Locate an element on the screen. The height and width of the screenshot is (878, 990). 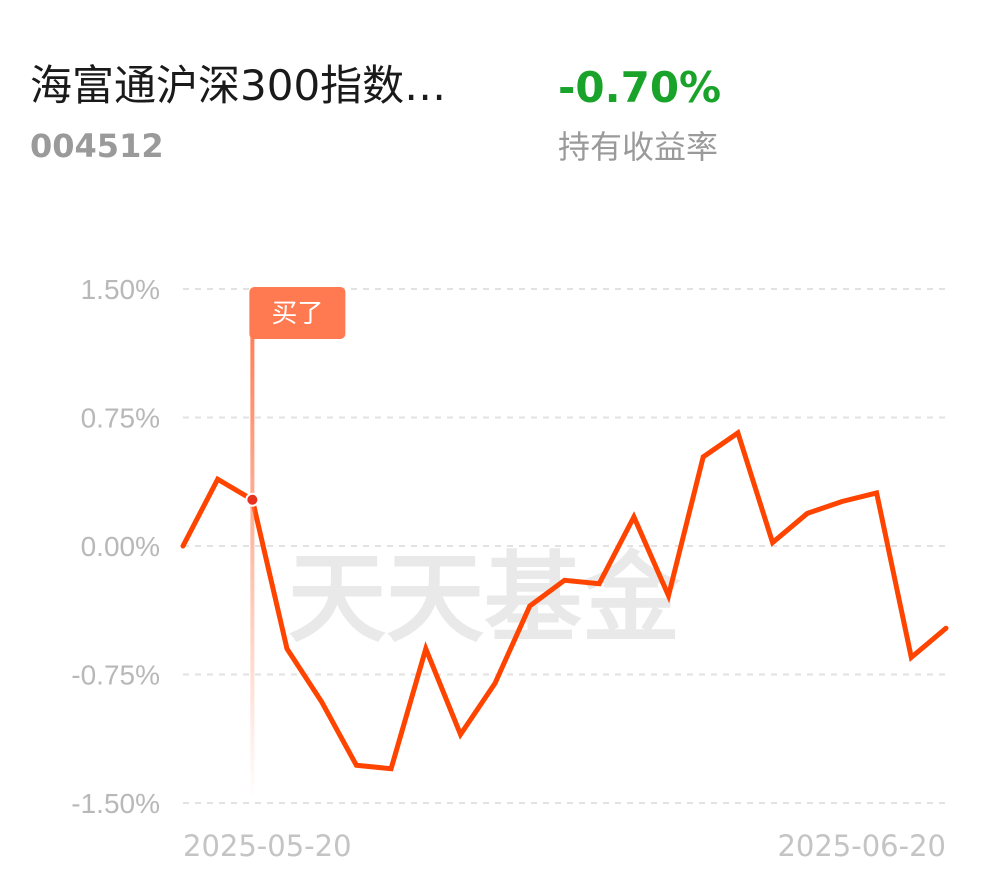
y-tick-label: 0.00% is located at coordinates (120, 546).